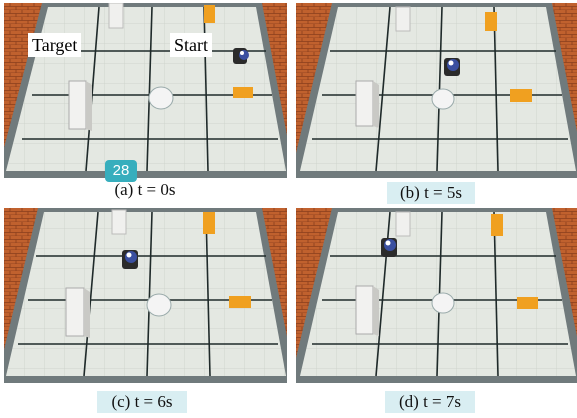 This screenshot has width=577, height=418. I want to click on target-label: Target, so click(55, 45).